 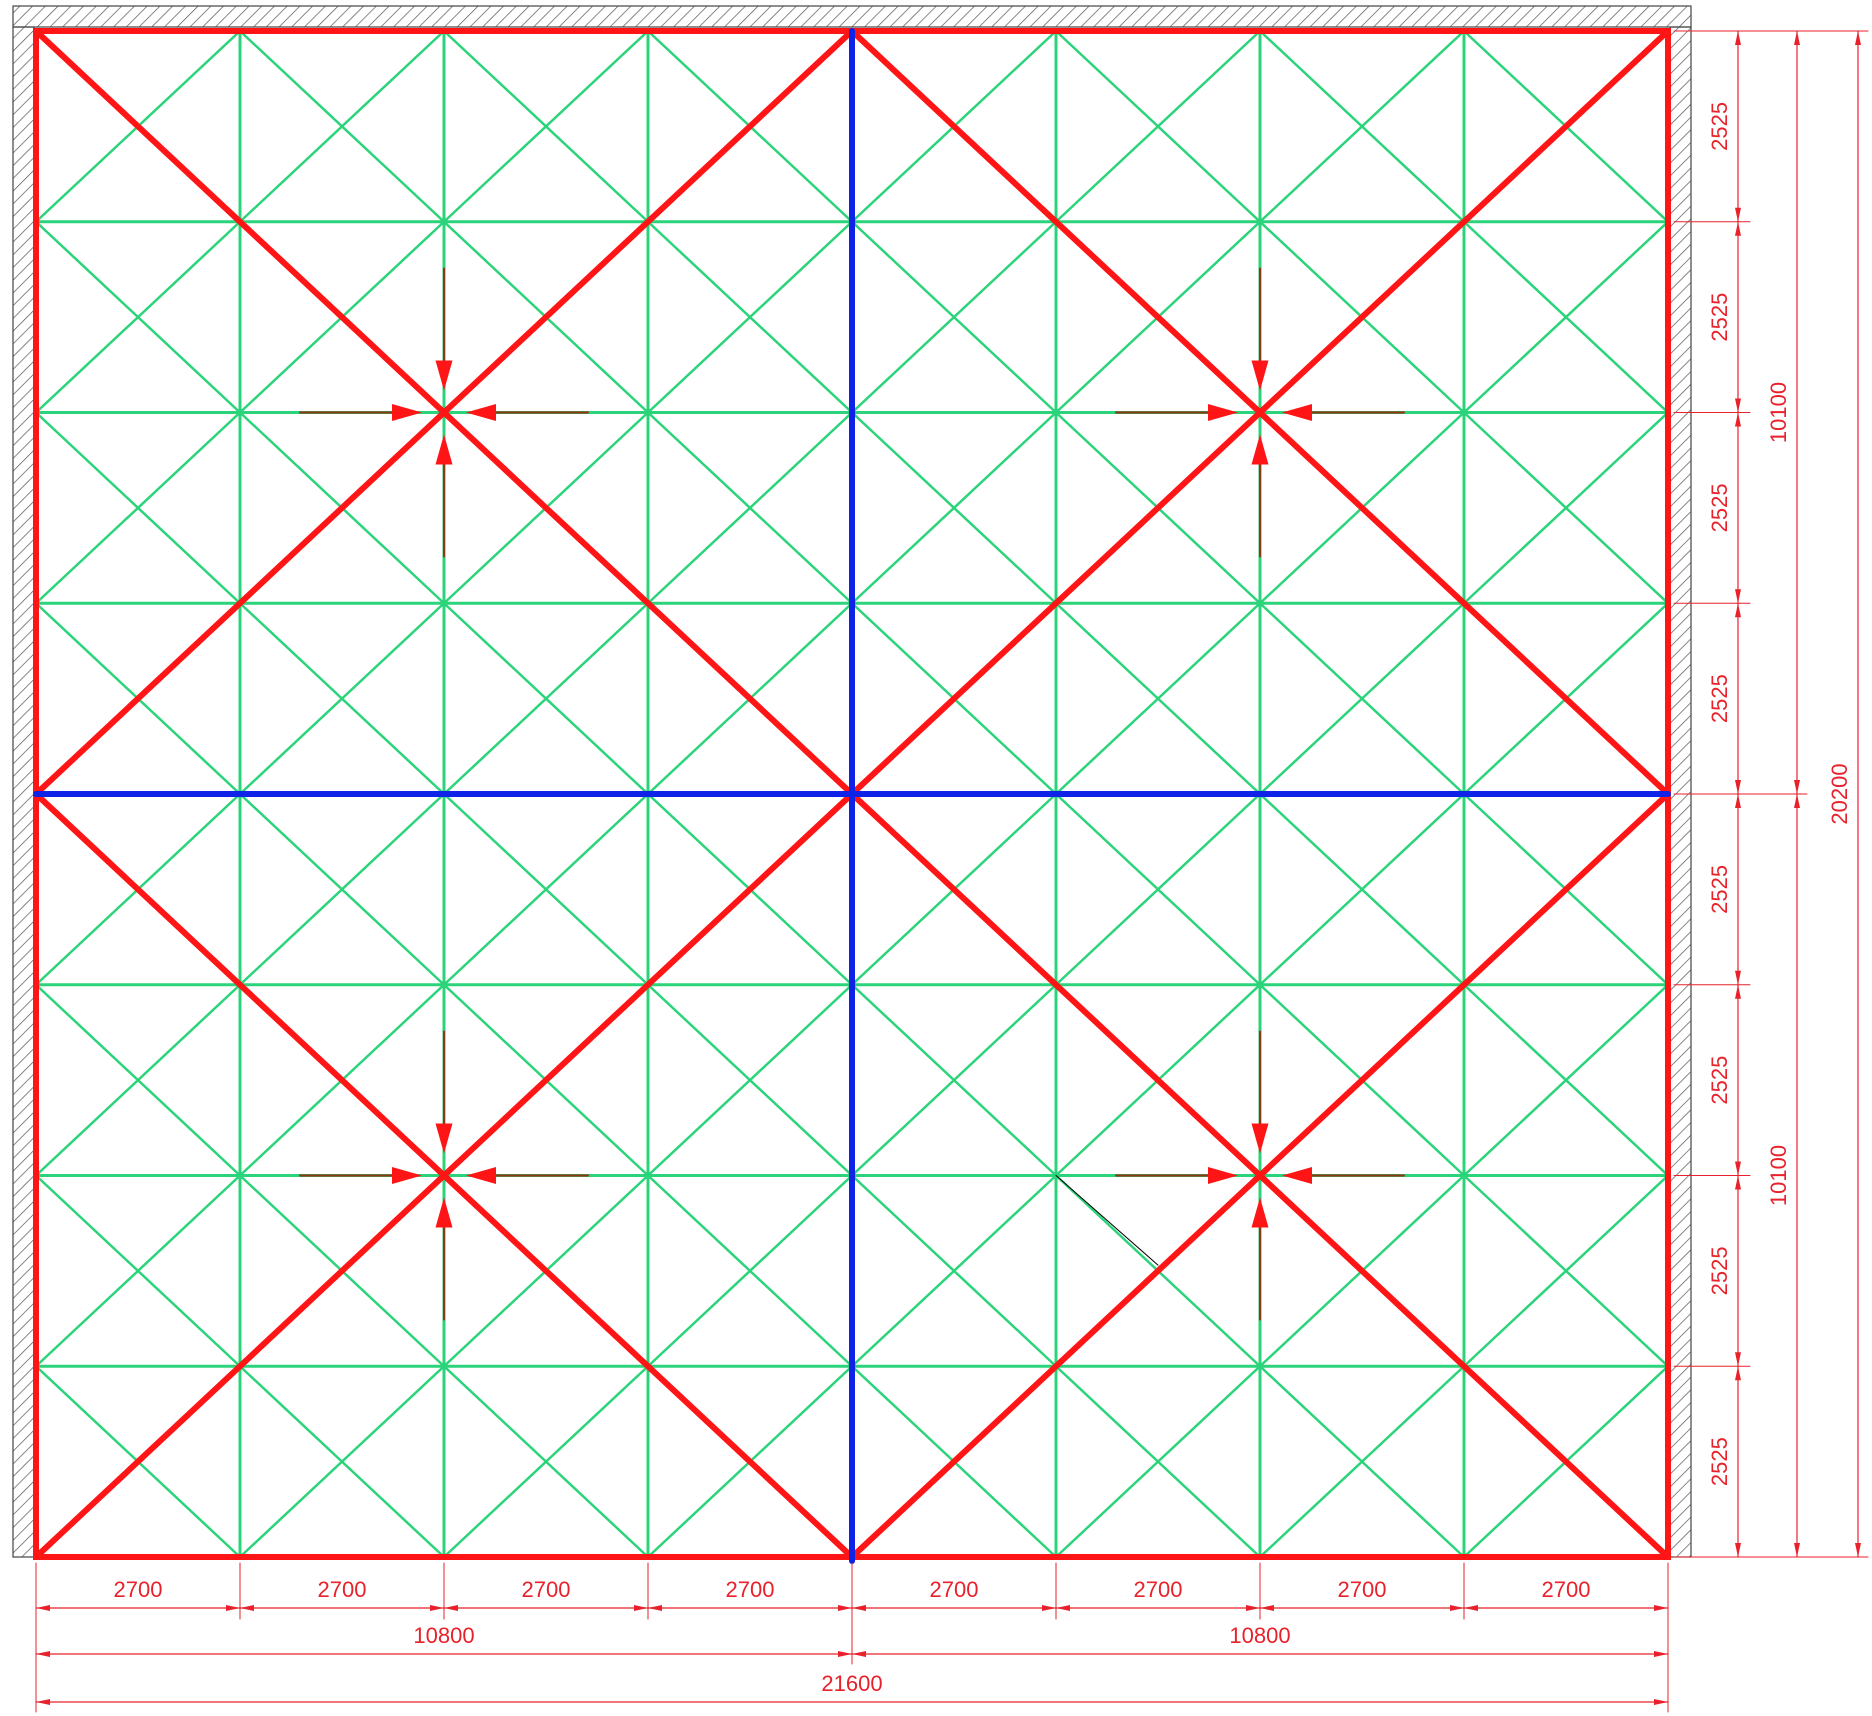 What do you see at coordinates (1107, 1220) in the screenshot?
I see `leader-line` at bounding box center [1107, 1220].